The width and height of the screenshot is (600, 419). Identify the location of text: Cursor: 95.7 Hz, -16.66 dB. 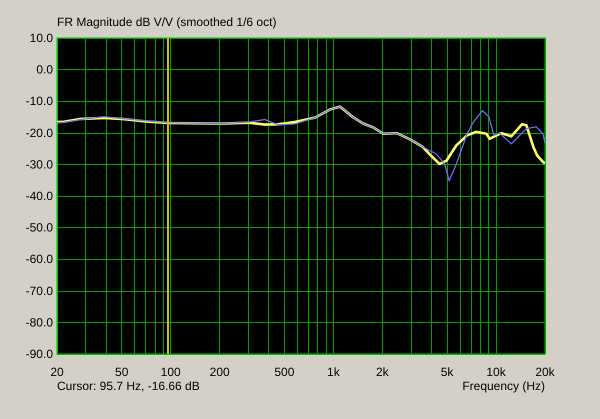
(128, 386).